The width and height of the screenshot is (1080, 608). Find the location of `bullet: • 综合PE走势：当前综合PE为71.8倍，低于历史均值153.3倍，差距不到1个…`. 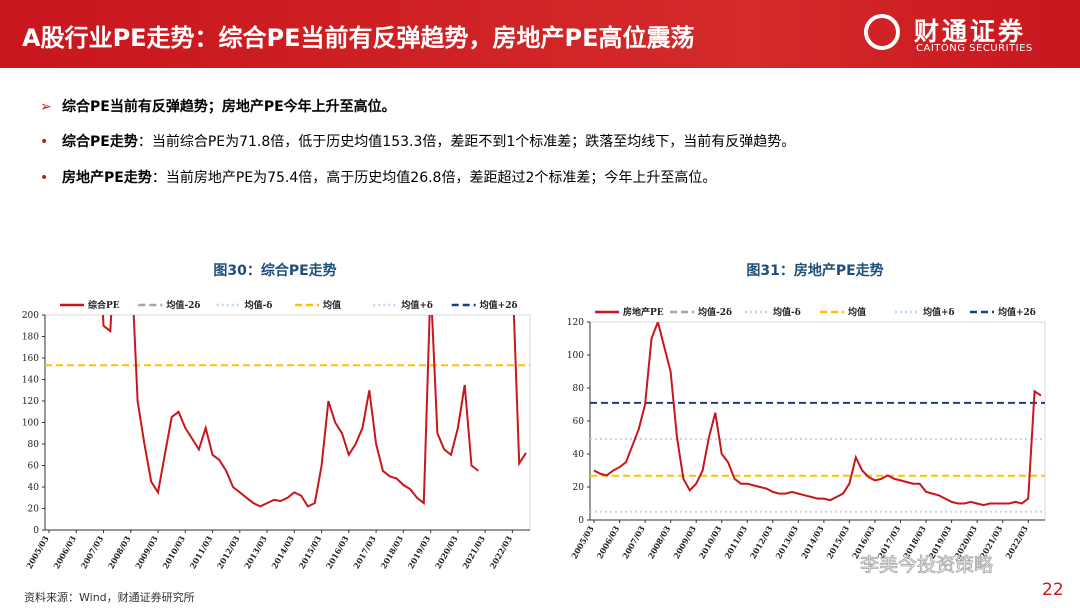

bullet: • 综合PE走势：当前综合PE为71.8倍，低于历史均值153.3倍，差距不到1个… is located at coordinates (418, 142).